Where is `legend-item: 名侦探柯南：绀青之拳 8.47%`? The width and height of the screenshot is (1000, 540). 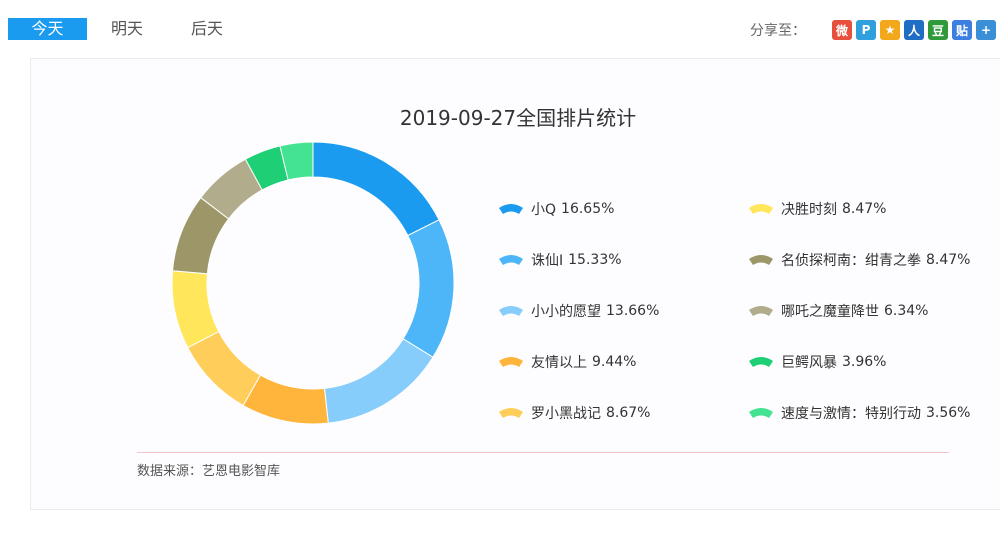 legend-item: 名侦探柯南：绀青之拳 8.47% is located at coordinates (859, 260).